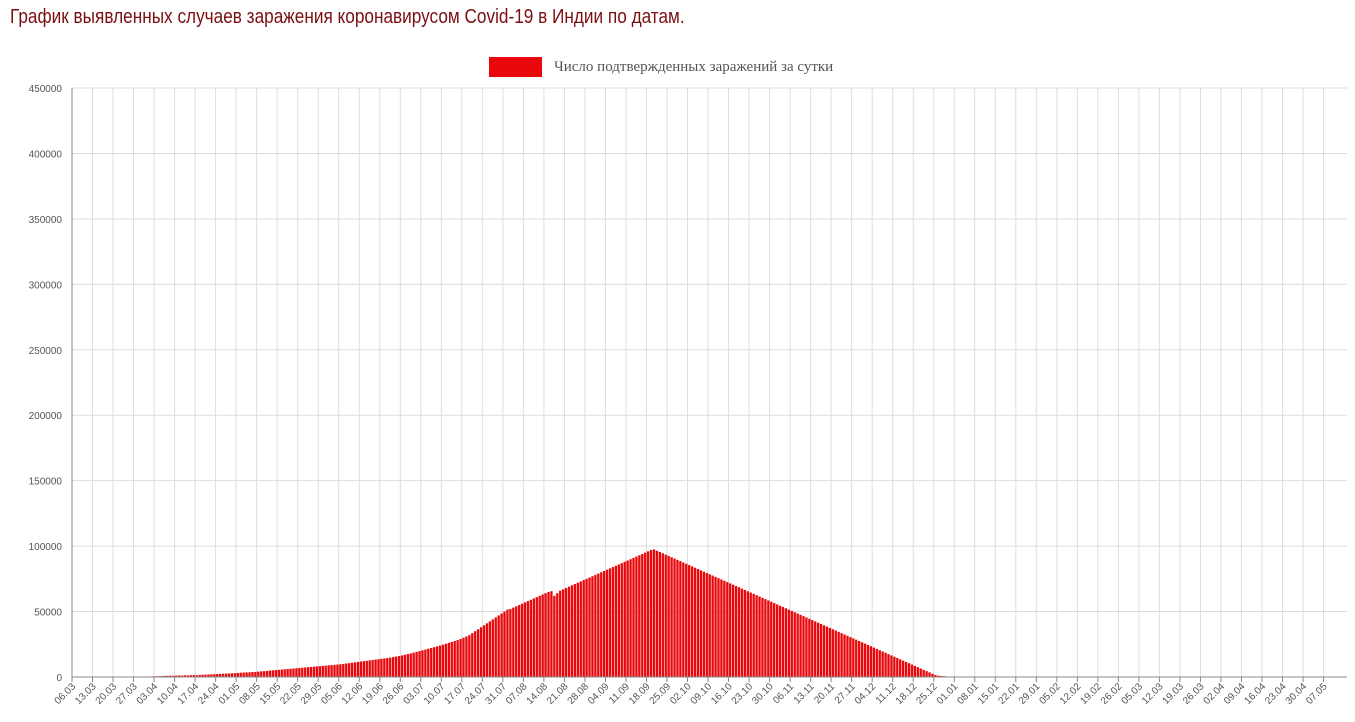 The image size is (1355, 722). I want to click on x-tick-label: 06.03, so click(66, 694).